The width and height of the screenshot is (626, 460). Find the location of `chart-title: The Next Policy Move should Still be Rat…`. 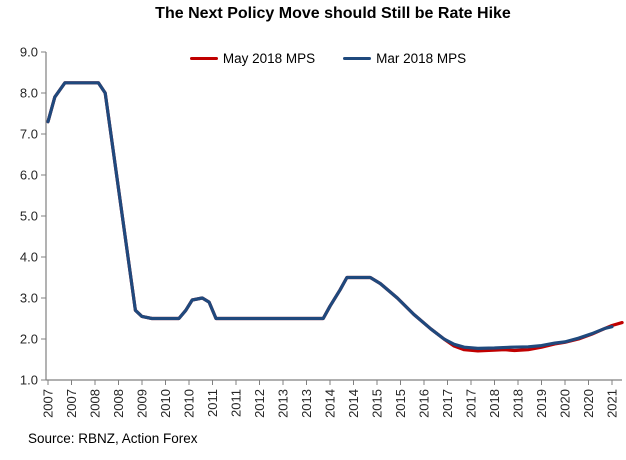

chart-title: The Next Policy Move should Still be Rat… is located at coordinates (333, 13).